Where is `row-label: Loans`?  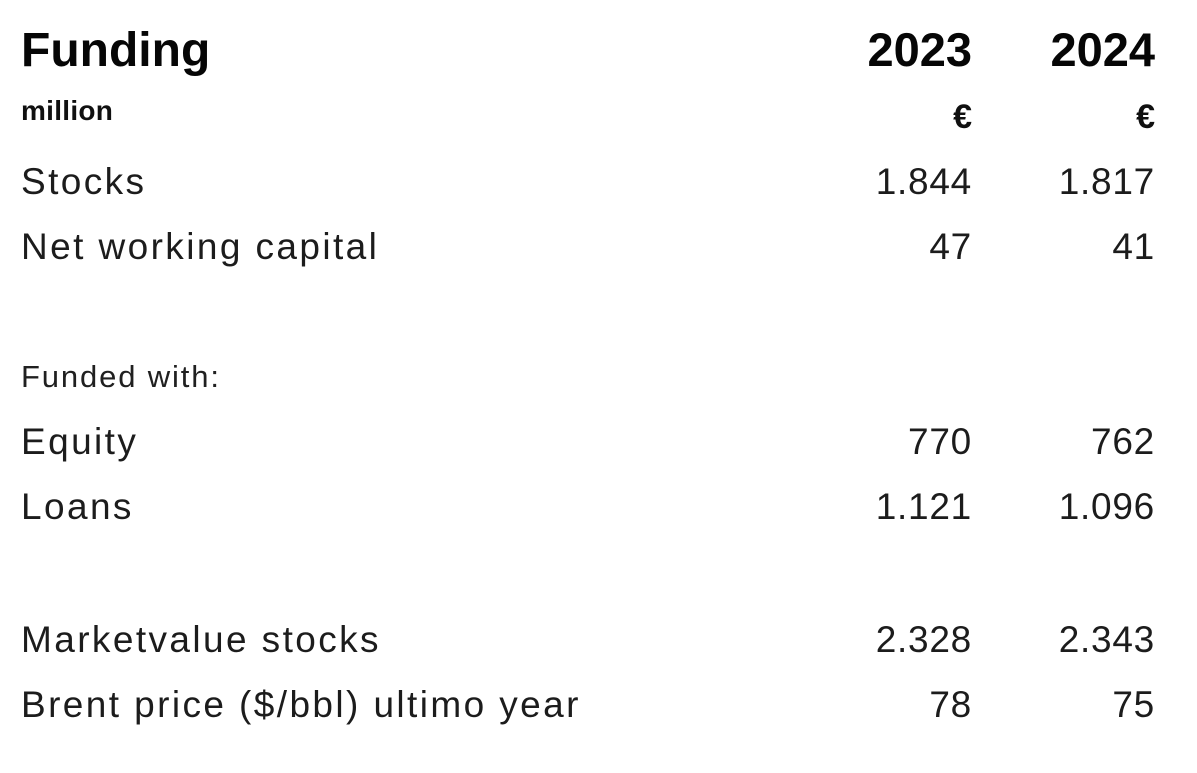
row-label: Loans is located at coordinates (77, 506).